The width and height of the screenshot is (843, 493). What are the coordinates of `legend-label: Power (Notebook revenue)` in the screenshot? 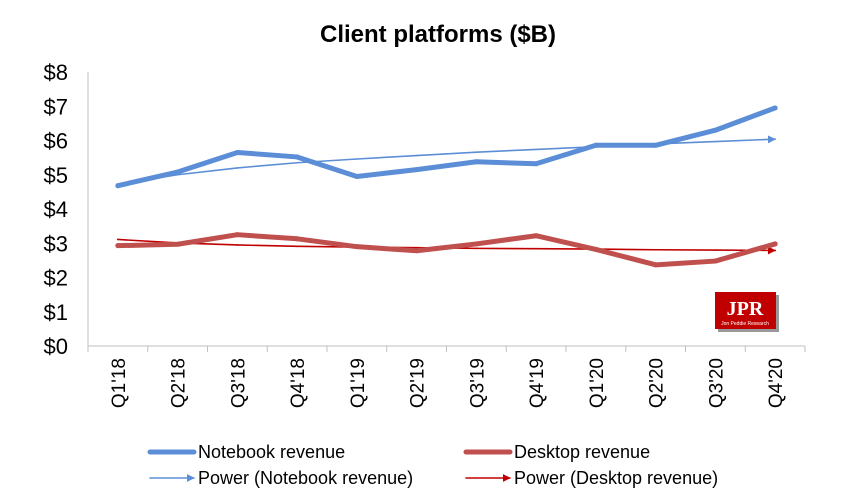 It's located at (305, 478).